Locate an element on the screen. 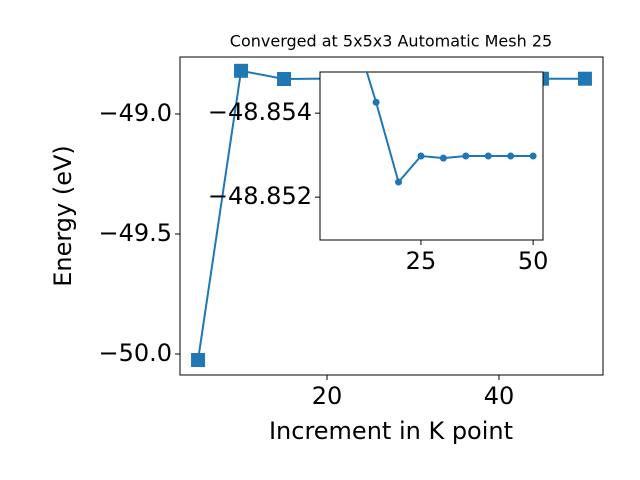  y-tick-label: −49.0 is located at coordinates (135, 113).